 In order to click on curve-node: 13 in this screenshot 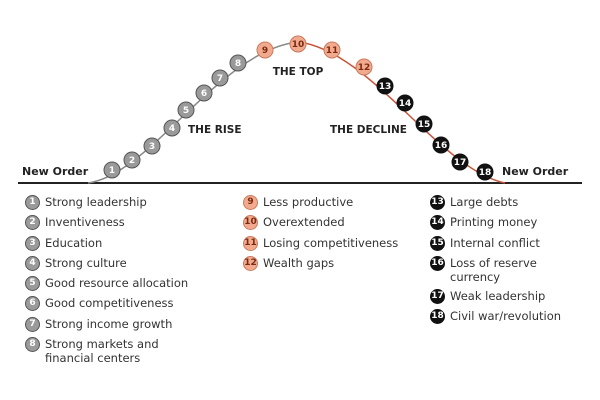, I will do `click(385, 86)`.